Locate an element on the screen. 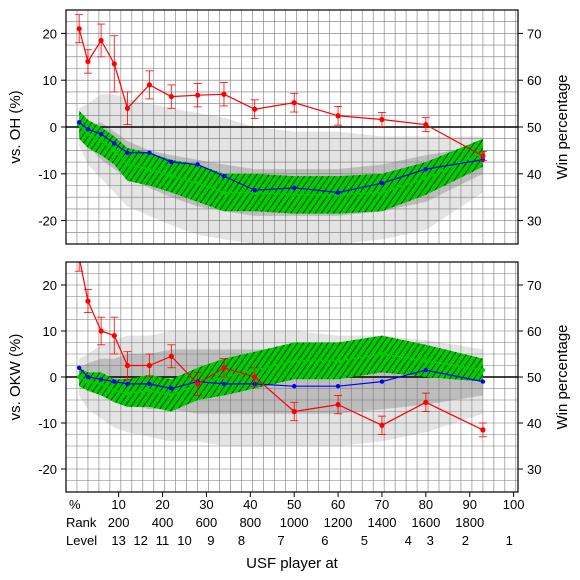  rank-tick-label: 1600 is located at coordinates (425, 522).